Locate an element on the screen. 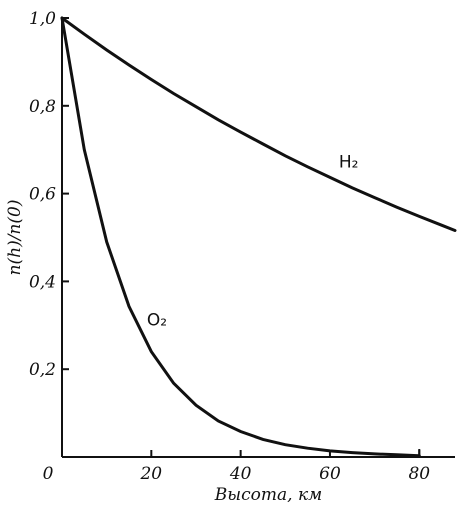  series-label-1: O₂ is located at coordinates (157, 320).